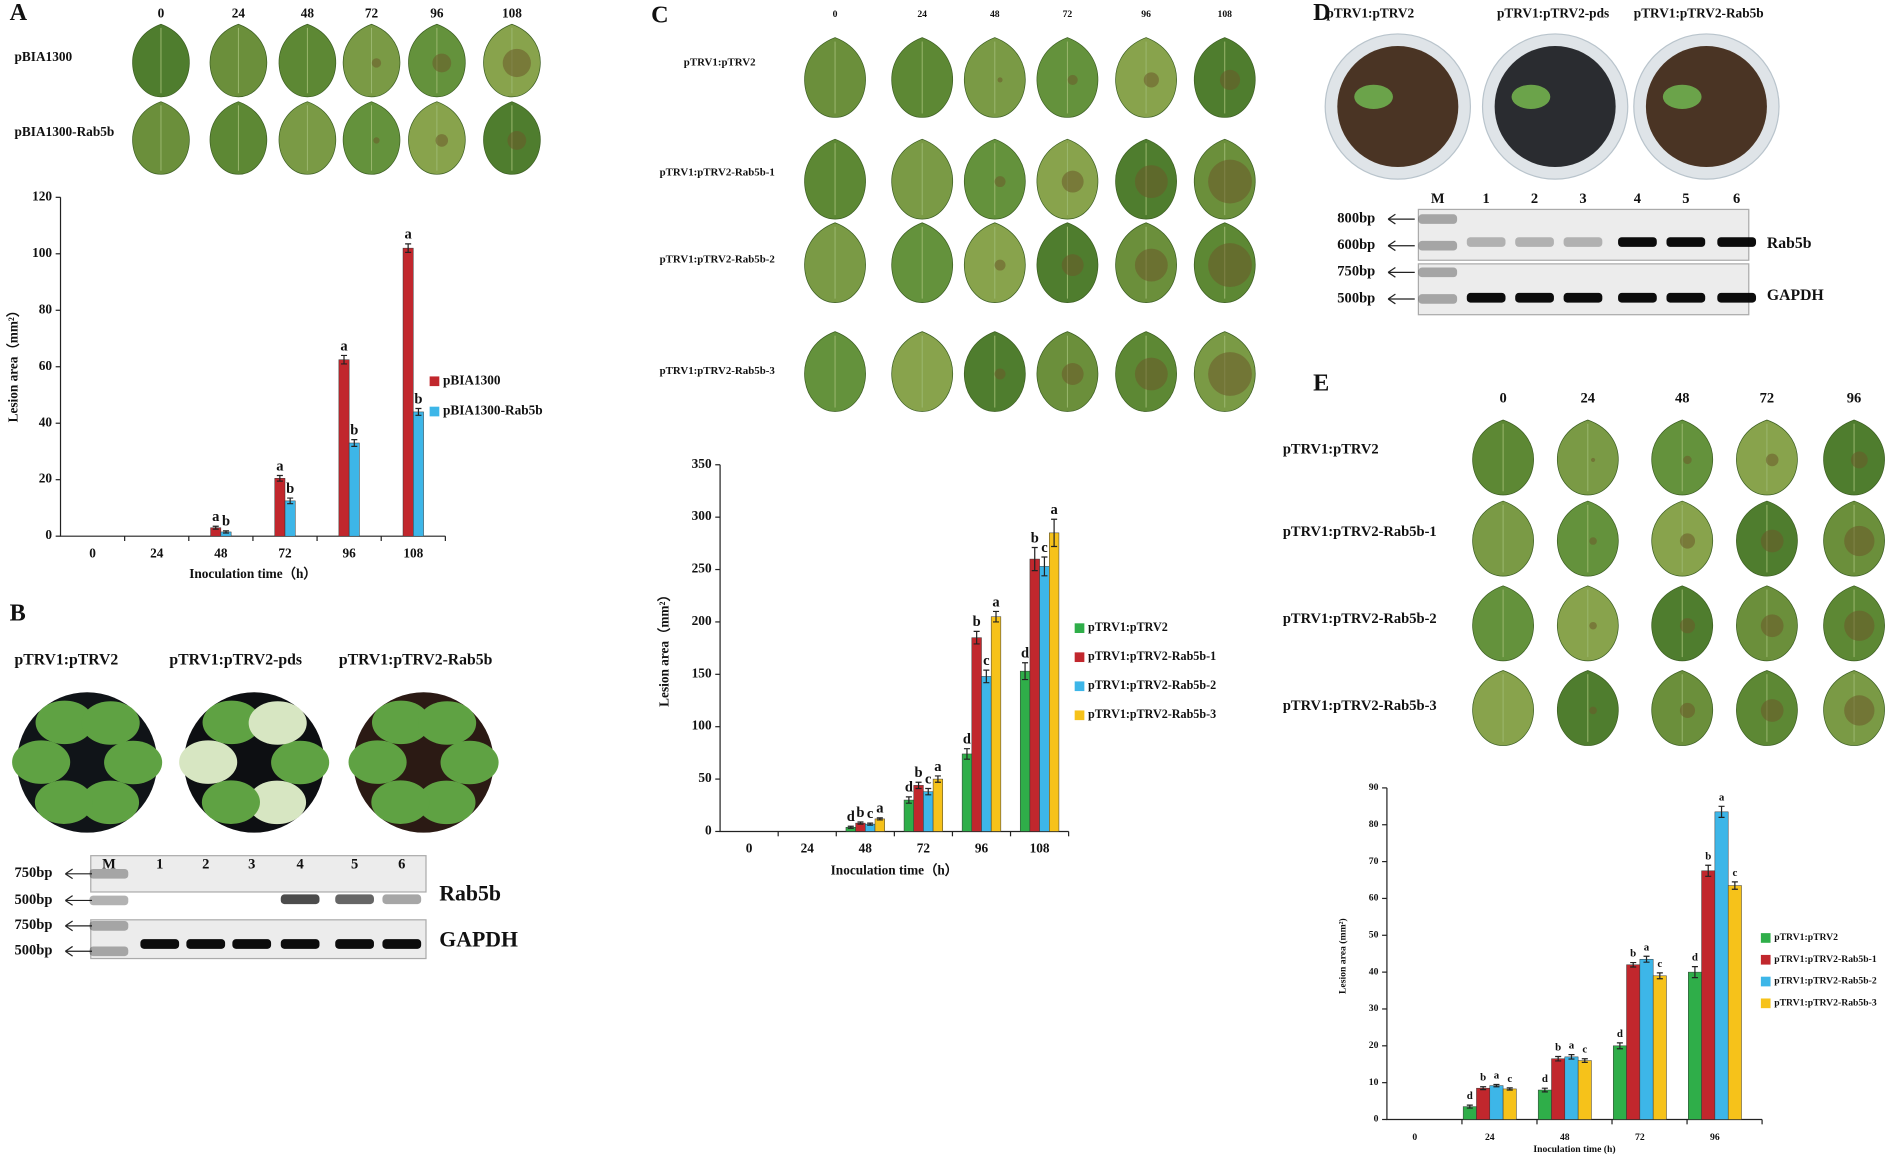  What do you see at coordinates (922, 14) in the screenshot?
I see `time-label: 24` at bounding box center [922, 14].